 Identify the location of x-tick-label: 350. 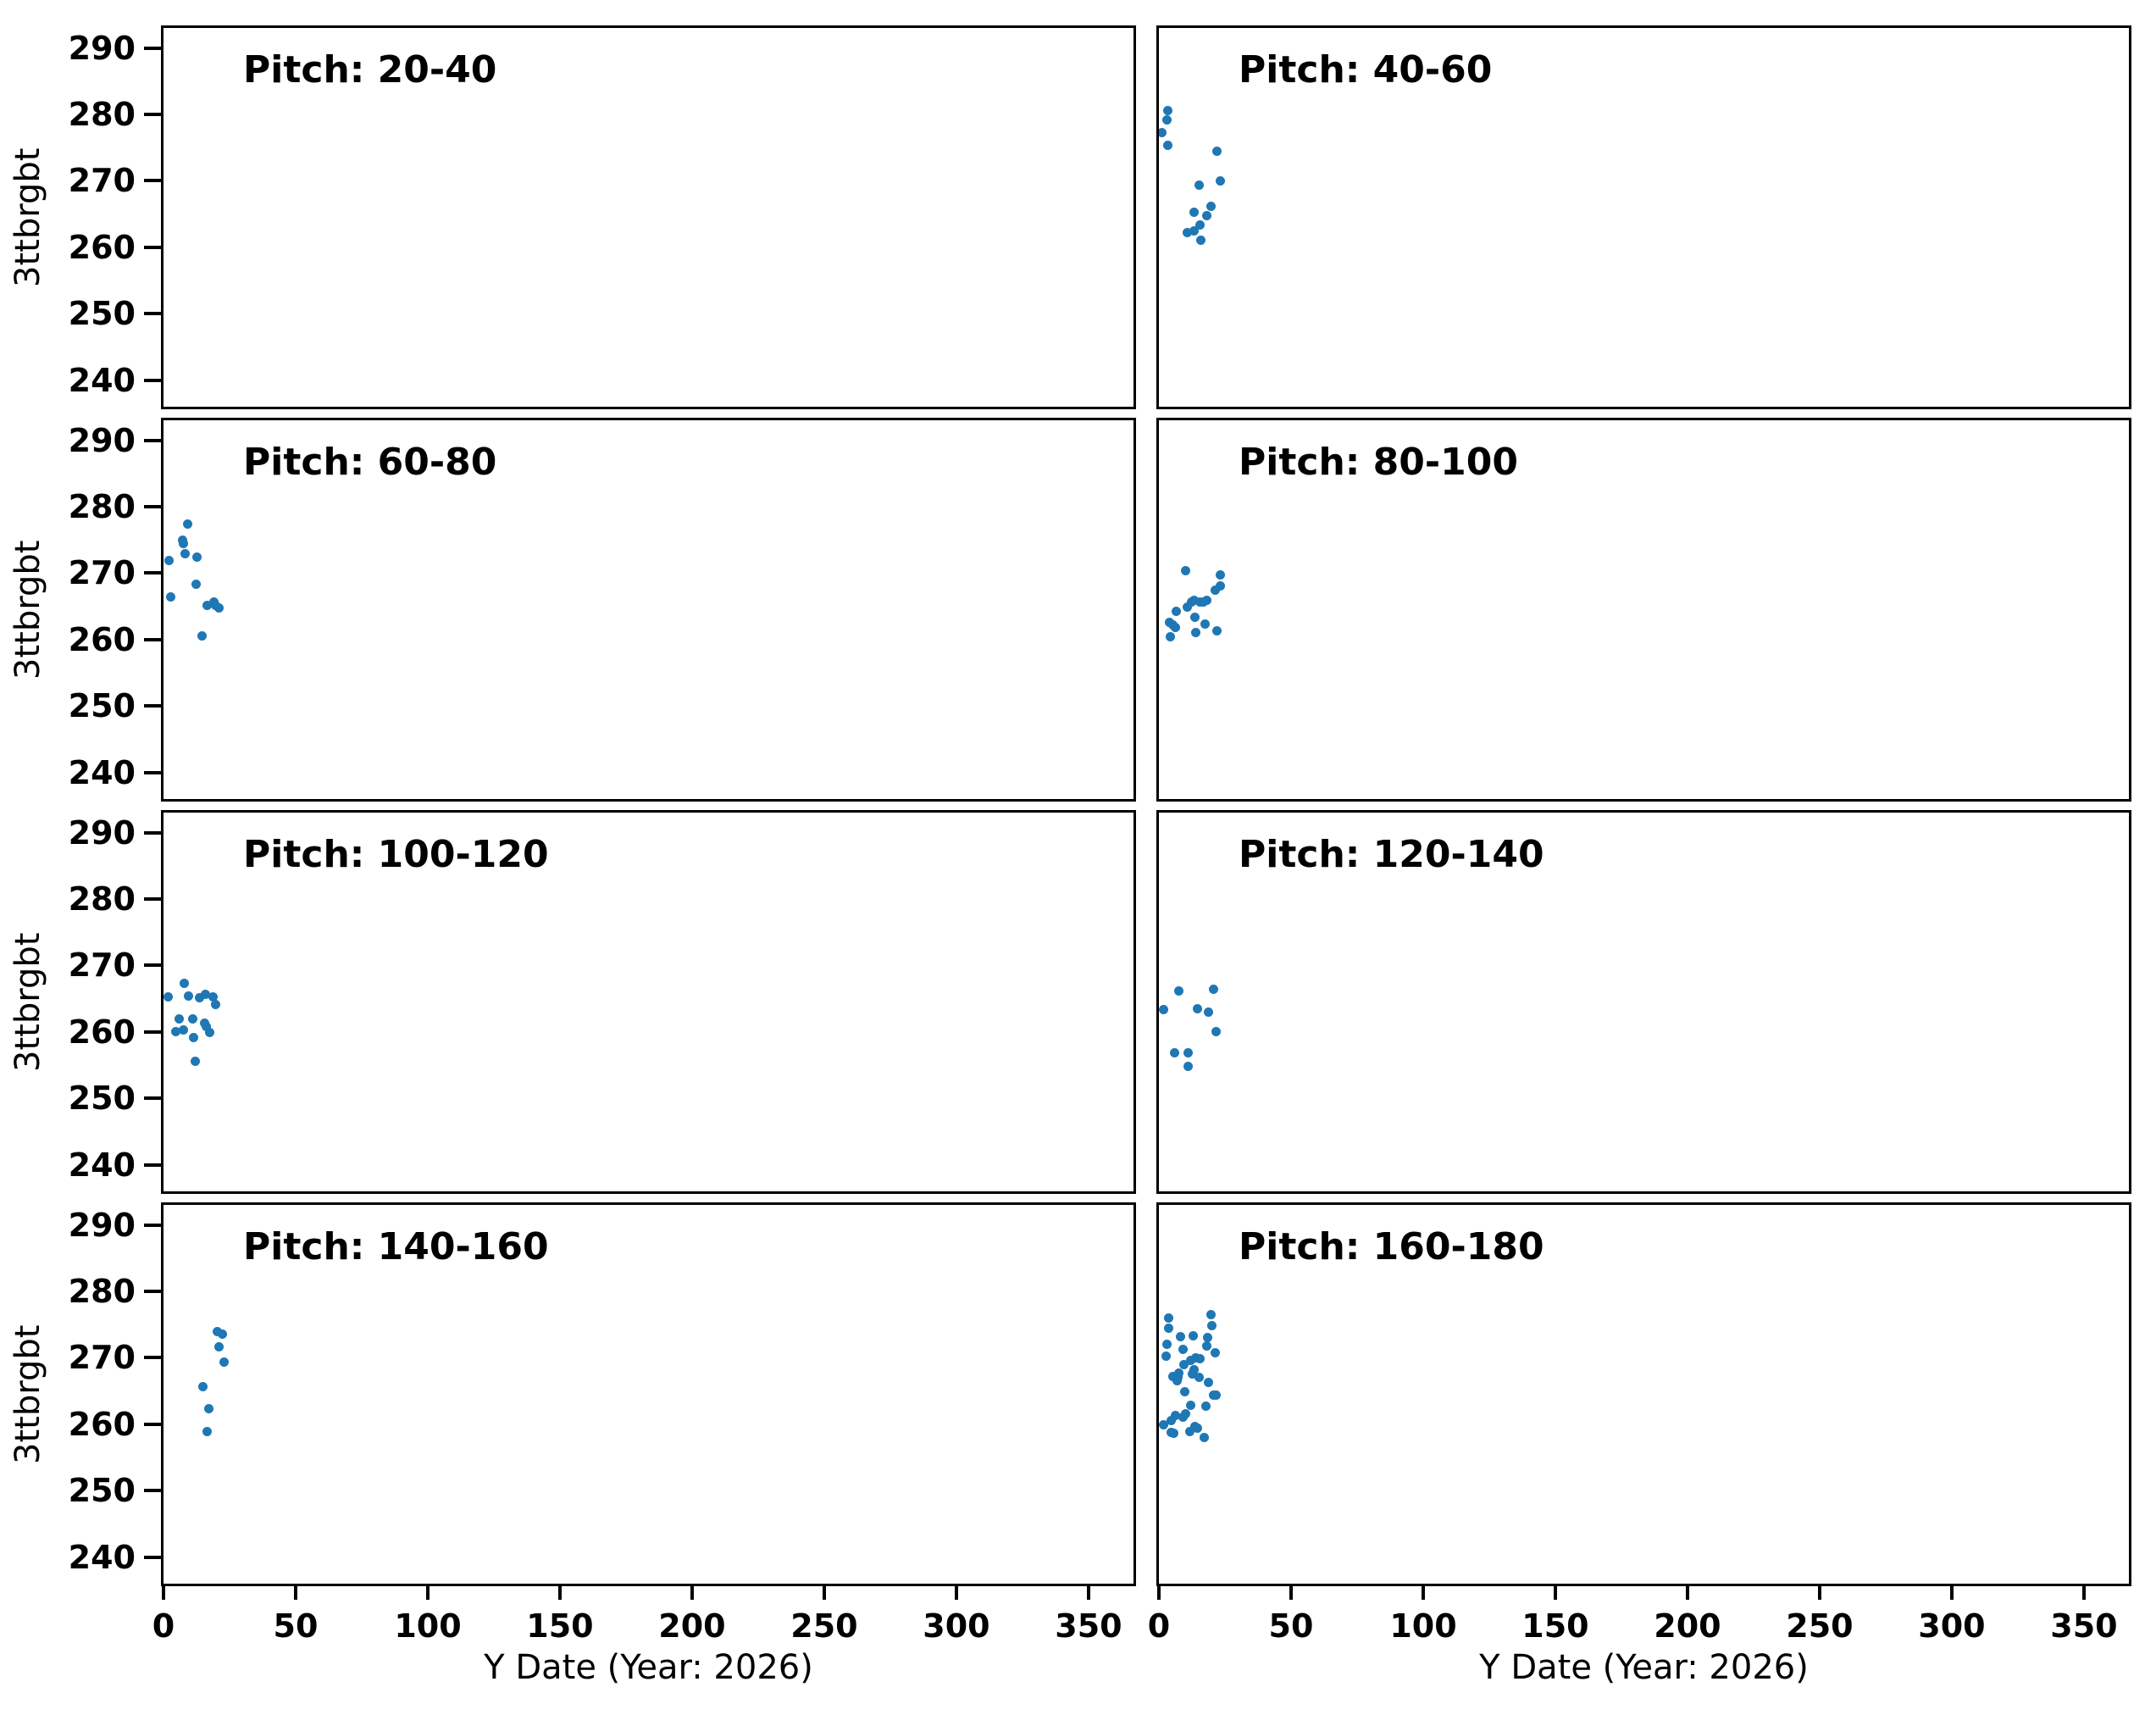
(1088, 1626).